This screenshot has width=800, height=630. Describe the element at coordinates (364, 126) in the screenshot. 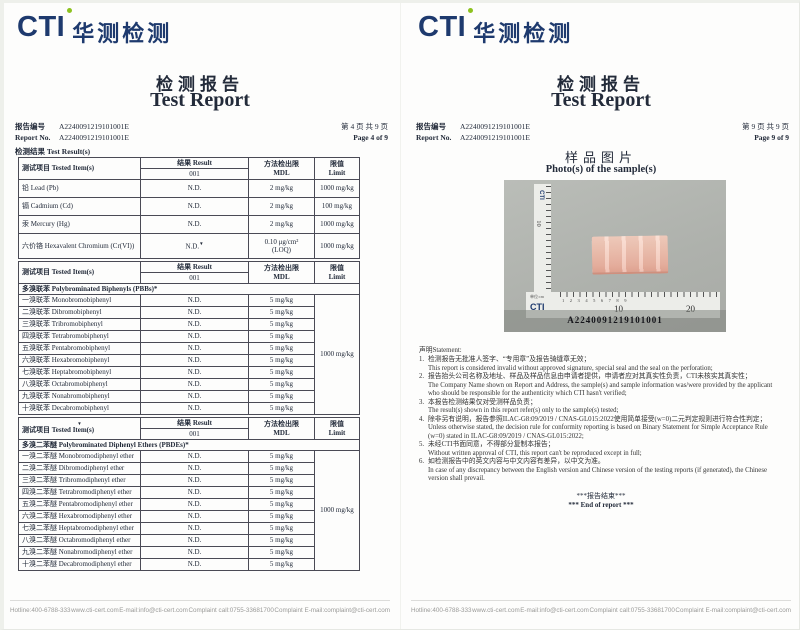

I see `page-number-cn: 第 4 页 共 9 页` at that location.